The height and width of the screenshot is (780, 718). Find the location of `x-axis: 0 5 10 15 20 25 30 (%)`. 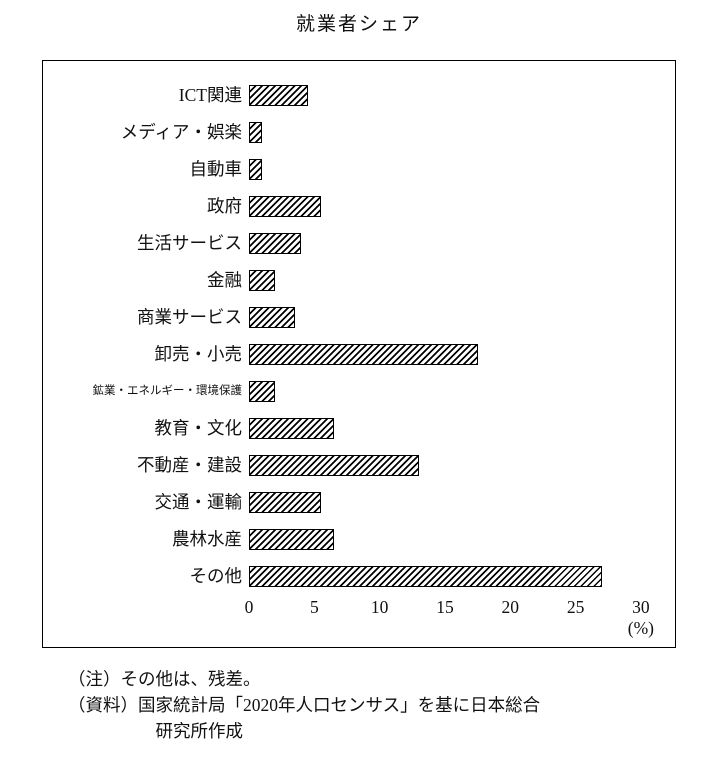

x-axis: 0 5 10 15 20 25 30 (%) is located at coordinates (358, 621).